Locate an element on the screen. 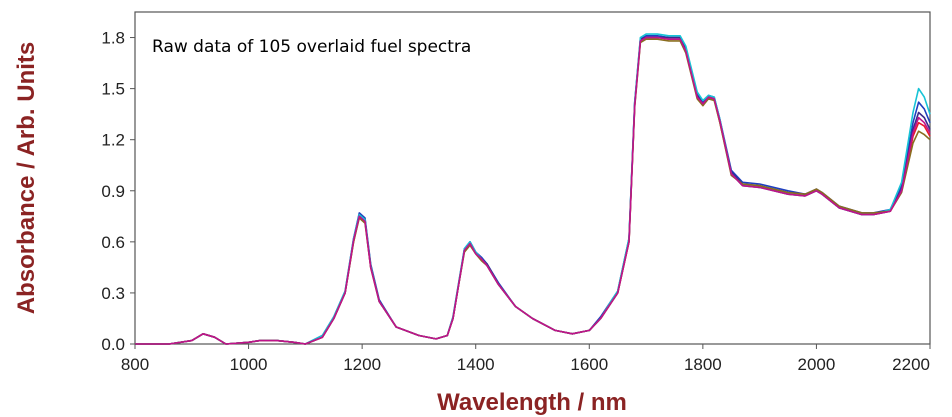 The height and width of the screenshot is (417, 952). x-axis: 800 1000 1200 1400 1600 1800 2000 2200 is located at coordinates (526, 359).